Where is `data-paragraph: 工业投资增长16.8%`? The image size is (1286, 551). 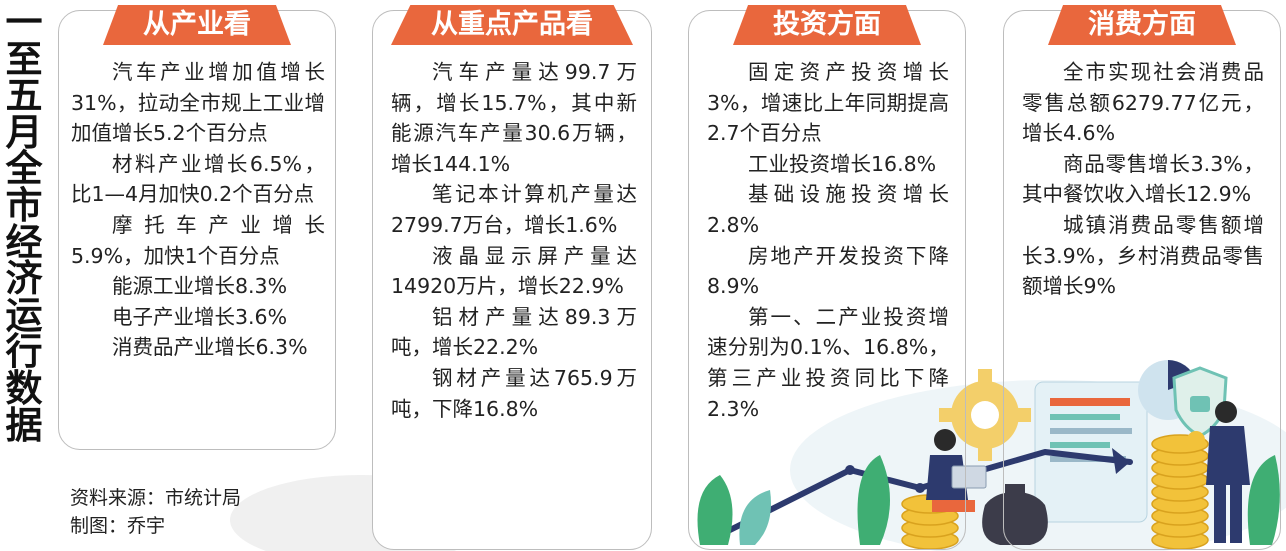
data-paragraph: 工业投资增长16.8% is located at coordinates (842, 163).